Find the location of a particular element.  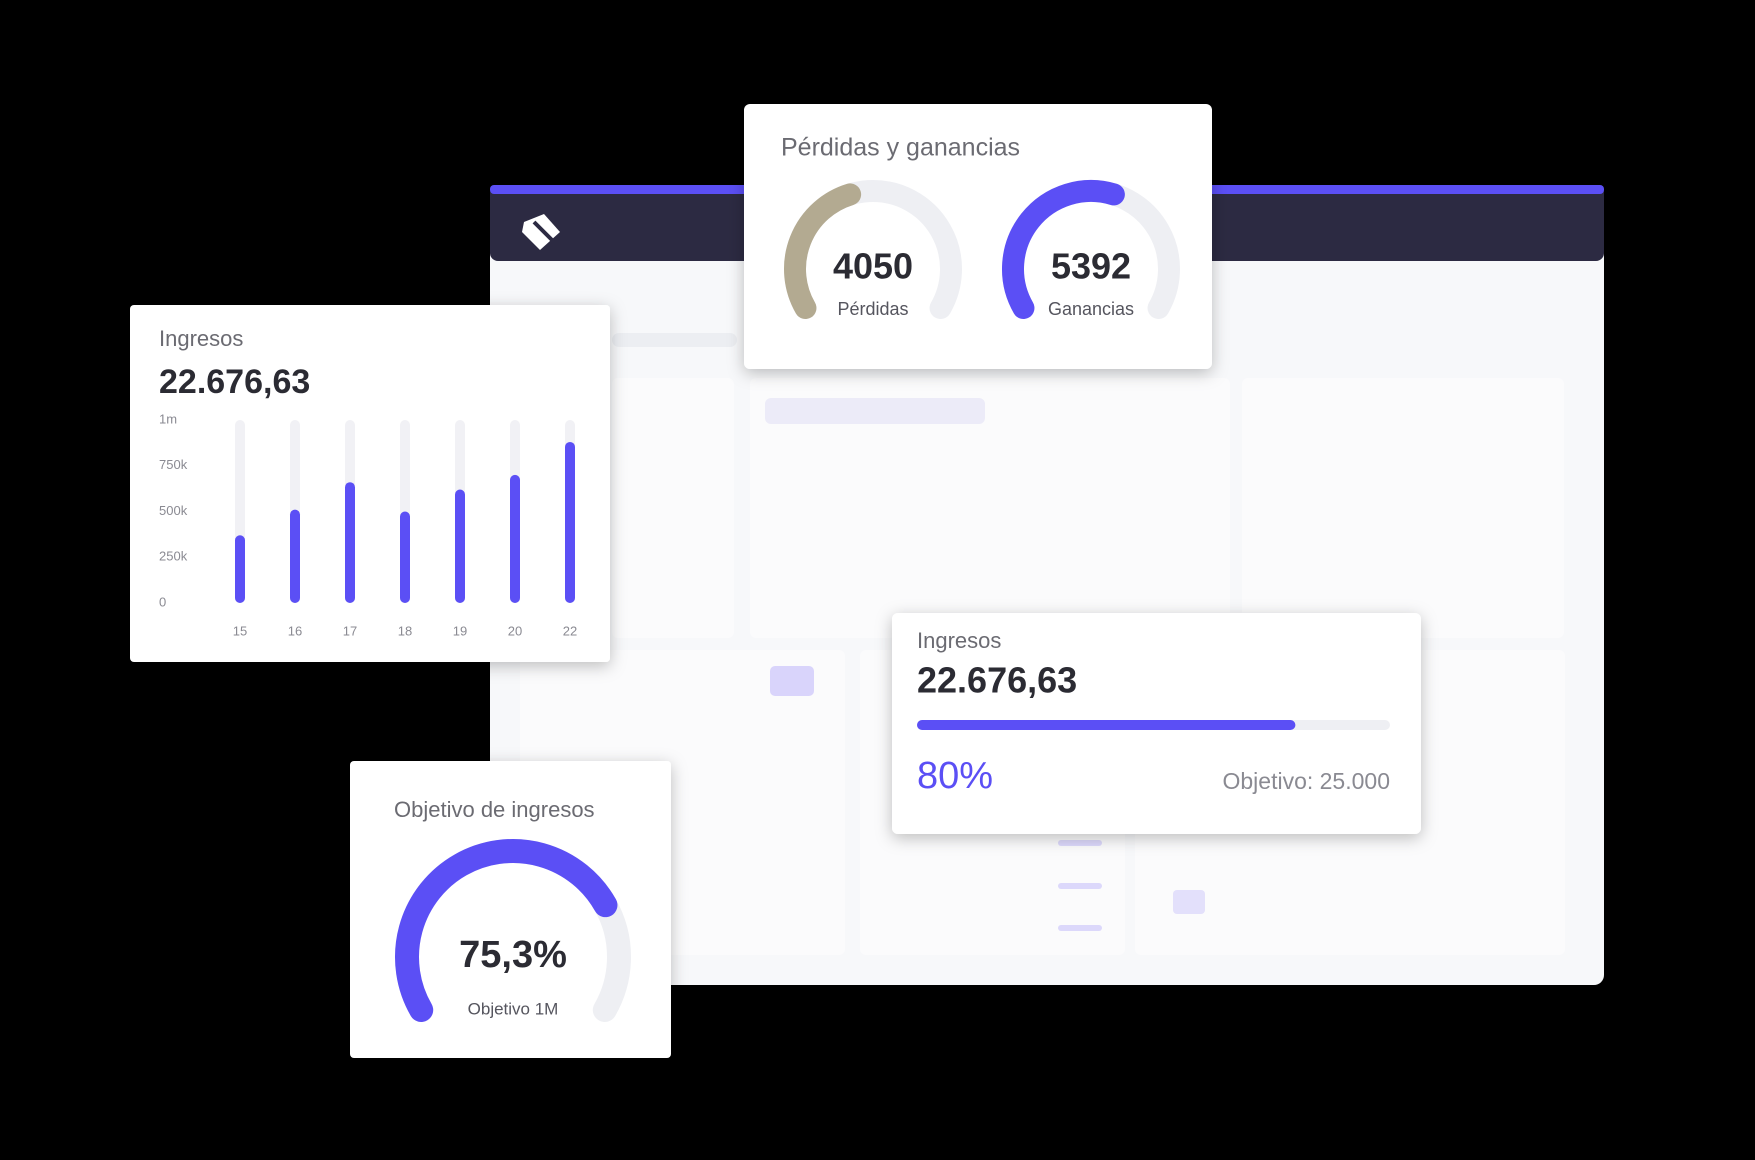

card-title: Objetivo de ingresos is located at coordinates (494, 809).